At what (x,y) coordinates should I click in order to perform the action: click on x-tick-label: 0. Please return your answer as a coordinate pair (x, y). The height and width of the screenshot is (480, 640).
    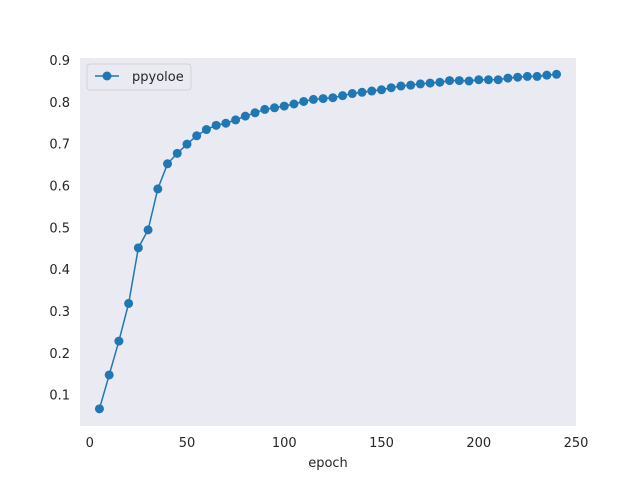
    Looking at the image, I should click on (90, 443).